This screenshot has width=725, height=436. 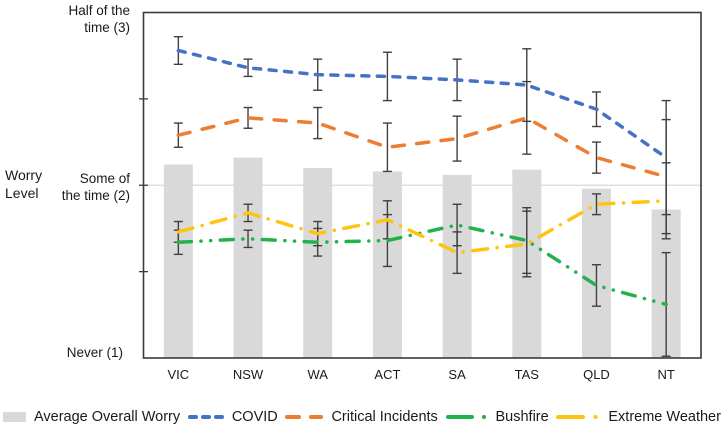 What do you see at coordinates (317, 374) in the screenshot?
I see `x-axis-label-wa: WA` at bounding box center [317, 374].